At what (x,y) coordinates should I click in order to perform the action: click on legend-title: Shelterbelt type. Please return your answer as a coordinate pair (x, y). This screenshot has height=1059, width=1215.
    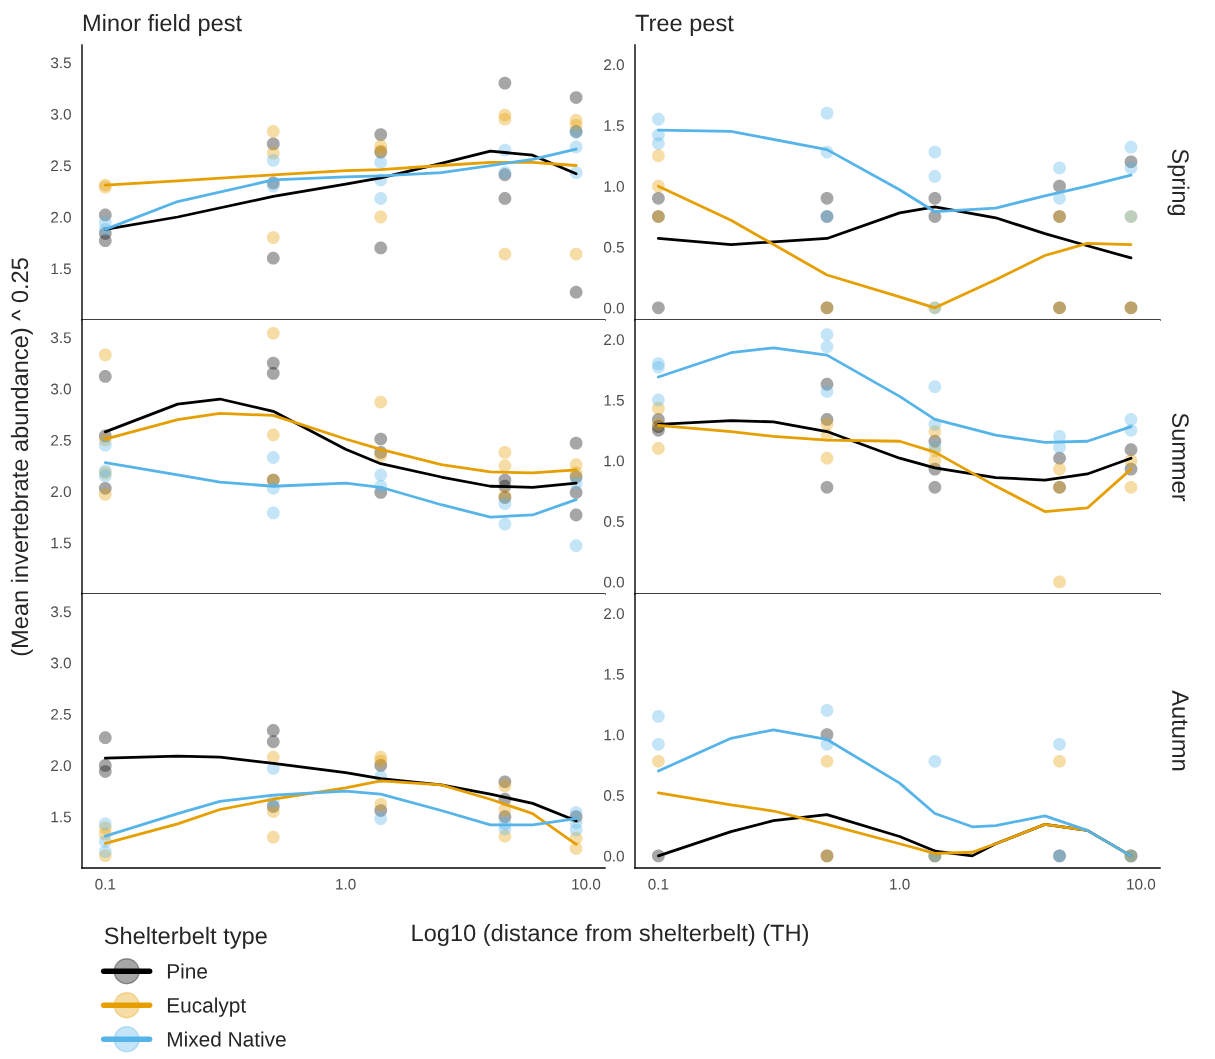
    Looking at the image, I should click on (185, 937).